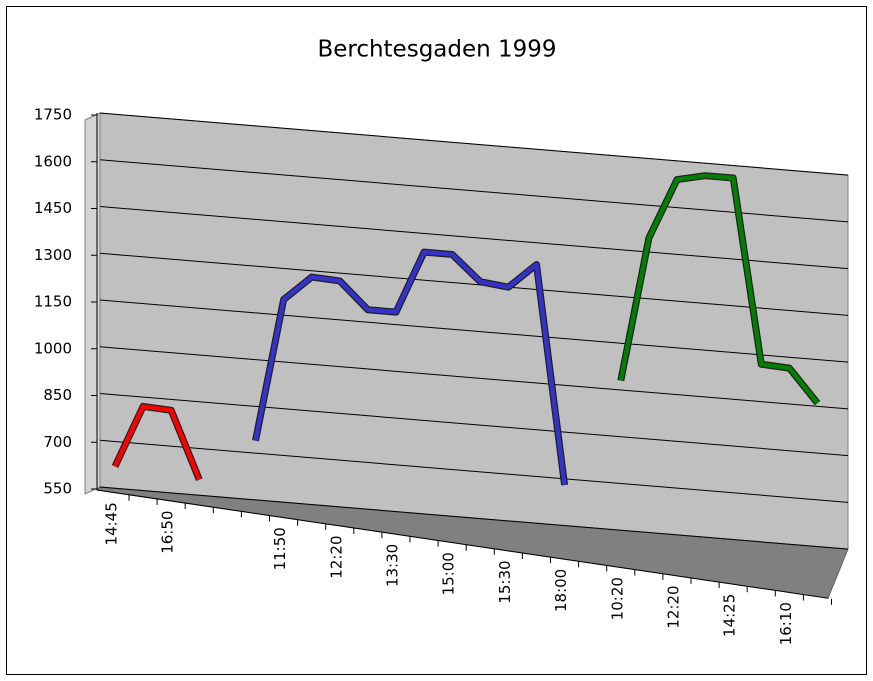 The height and width of the screenshot is (681, 873). What do you see at coordinates (57, 395) in the screenshot?
I see `y-tick-label: 850` at bounding box center [57, 395].